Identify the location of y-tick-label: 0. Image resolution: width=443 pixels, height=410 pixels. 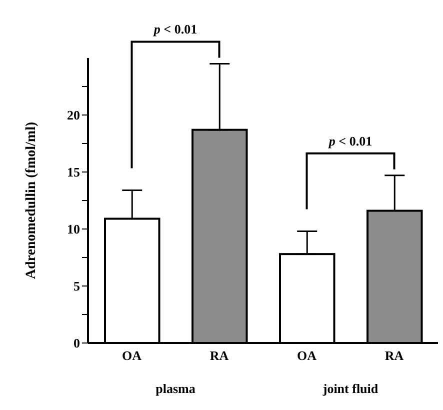
(77, 343).